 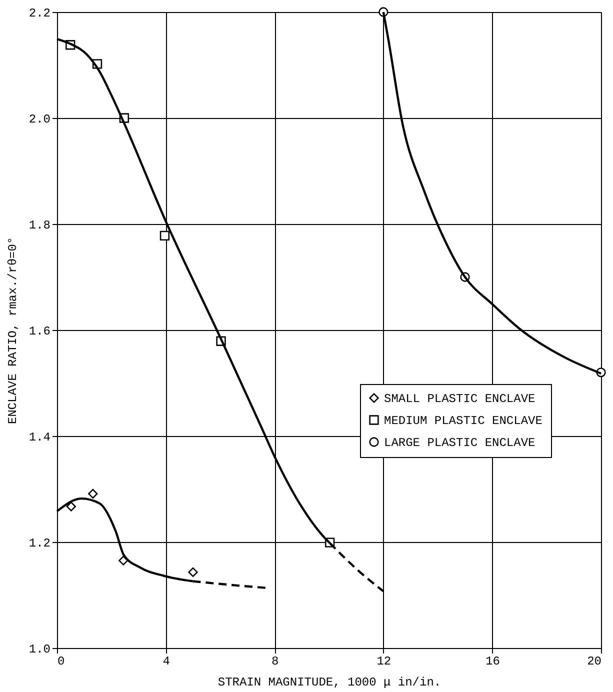 What do you see at coordinates (275, 661) in the screenshot?
I see `x-tick-label: 8` at bounding box center [275, 661].